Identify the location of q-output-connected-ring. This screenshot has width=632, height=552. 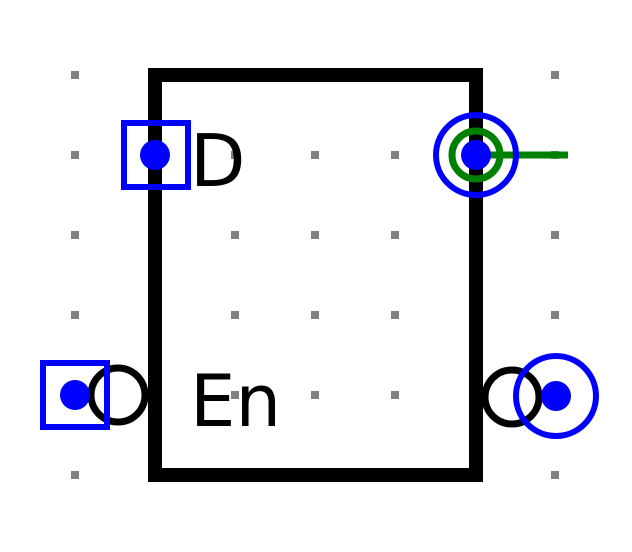
(476, 155).